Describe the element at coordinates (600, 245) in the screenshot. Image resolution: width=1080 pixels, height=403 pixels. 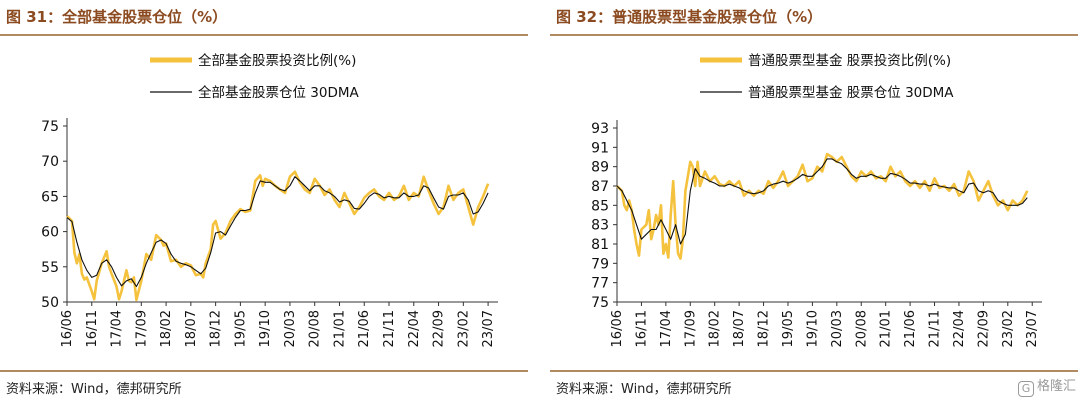
I see `y-tick-label: 81` at that location.